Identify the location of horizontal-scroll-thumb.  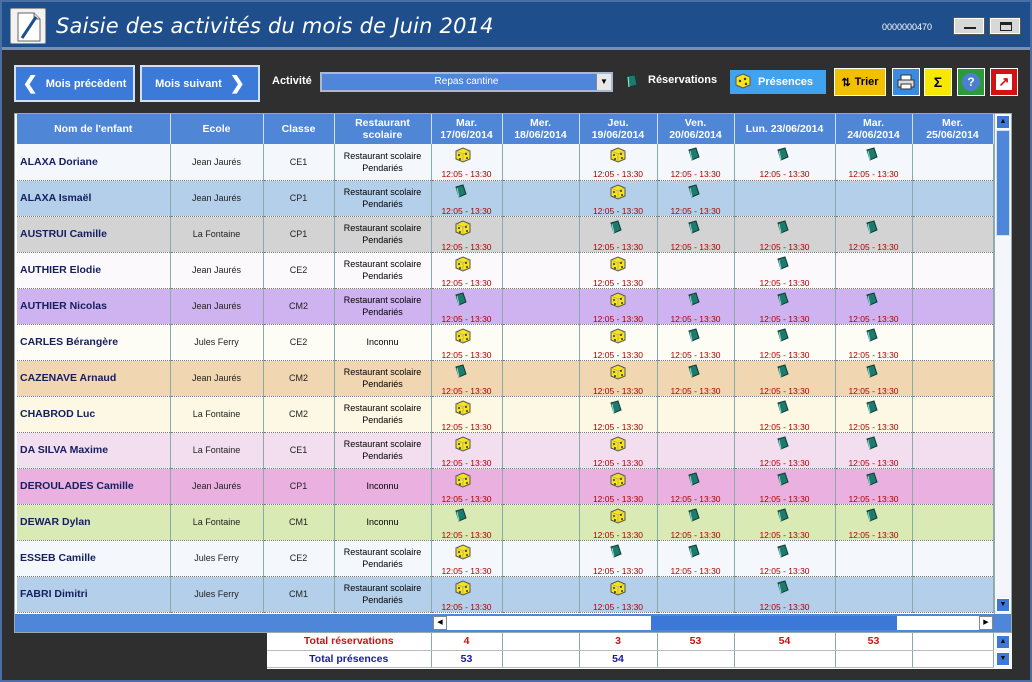
(774, 623).